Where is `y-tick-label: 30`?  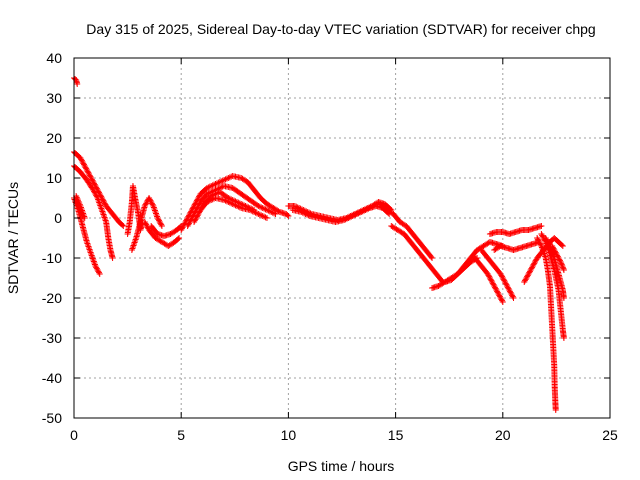 y-tick-label: 30 is located at coordinates (54, 98).